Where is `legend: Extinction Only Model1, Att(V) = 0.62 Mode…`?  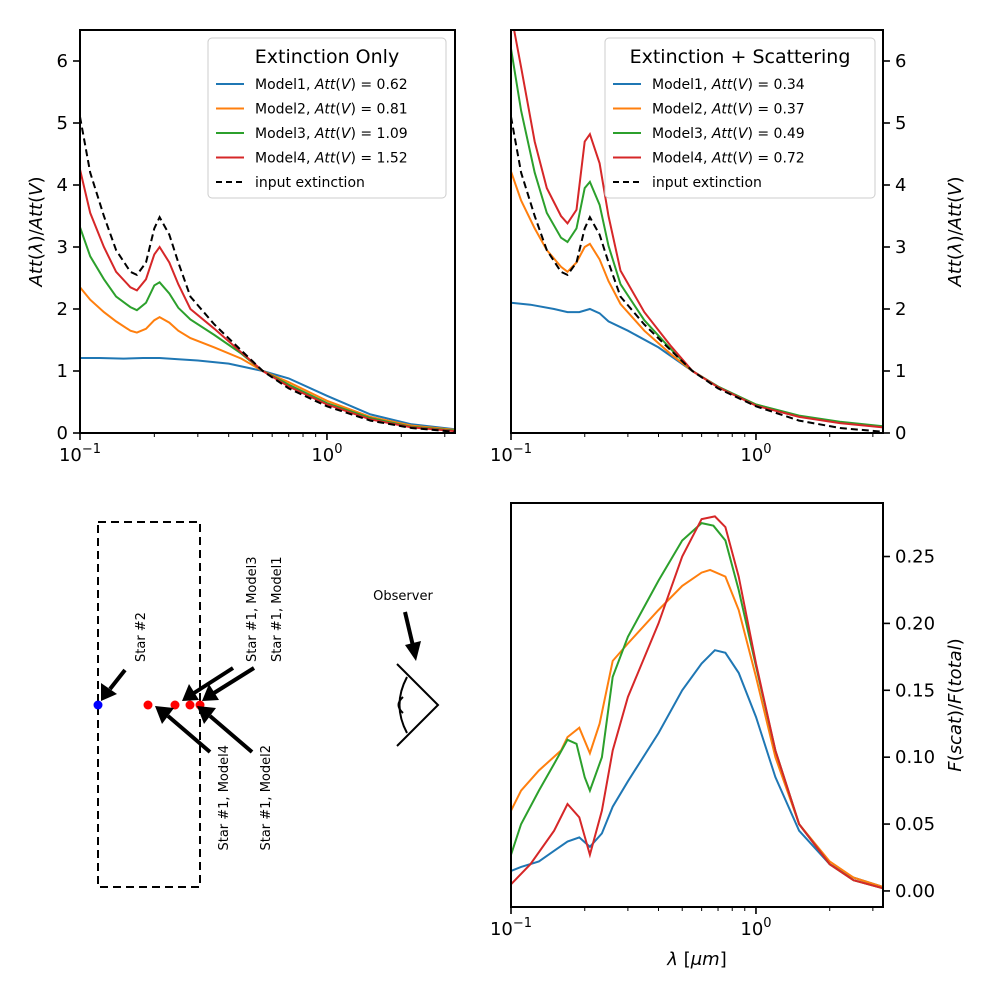 legend: Extinction Only Model1, Att(V) = 0.62 Mode… is located at coordinates (327, 118).